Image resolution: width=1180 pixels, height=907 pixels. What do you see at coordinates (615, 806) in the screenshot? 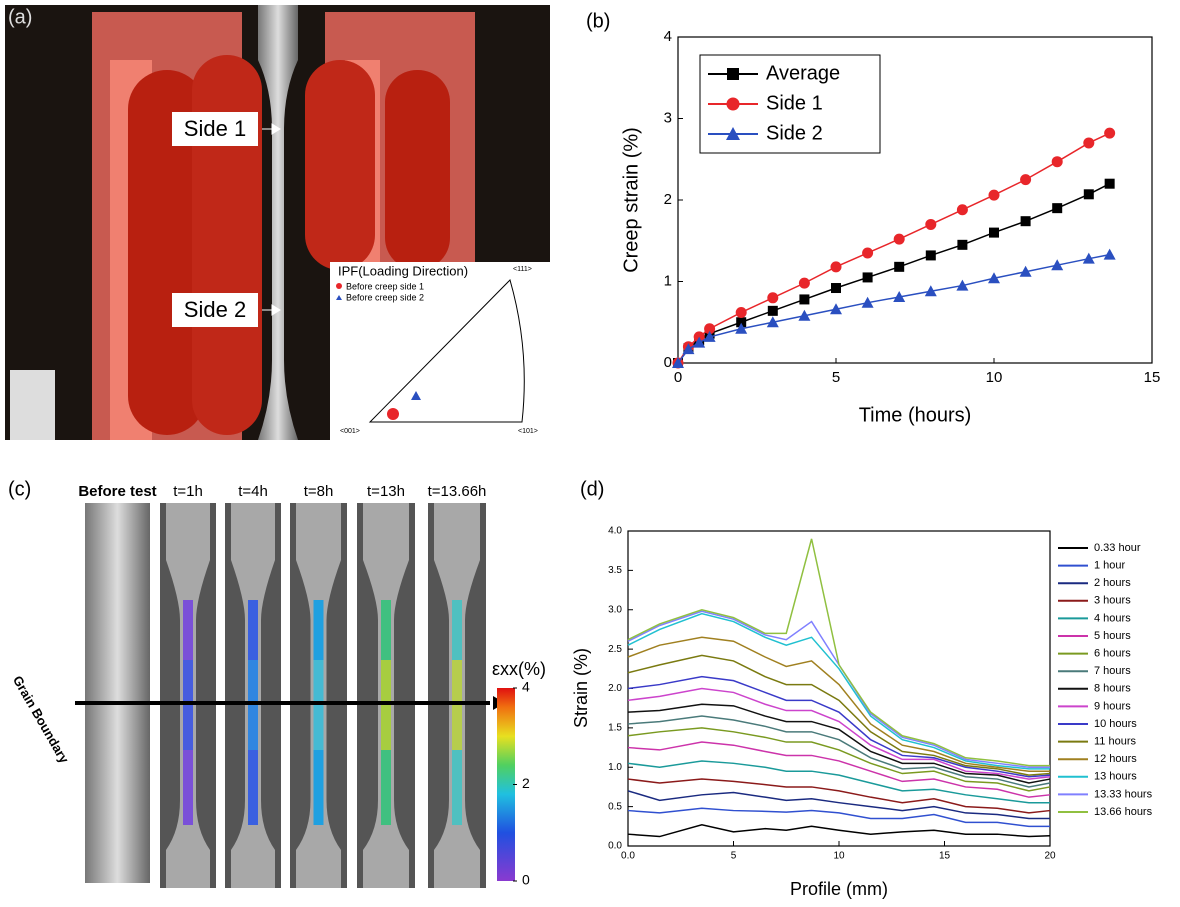
I see `y-tick-label: 0.5` at bounding box center [615, 806].